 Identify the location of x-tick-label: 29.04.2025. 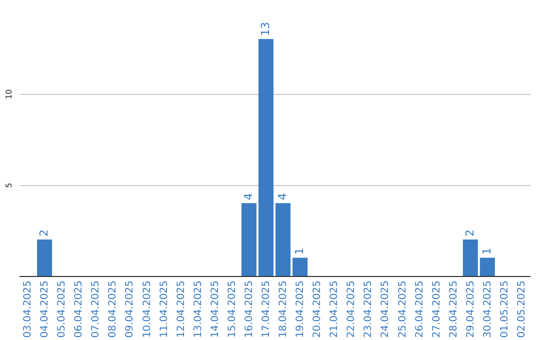
(470, 309).